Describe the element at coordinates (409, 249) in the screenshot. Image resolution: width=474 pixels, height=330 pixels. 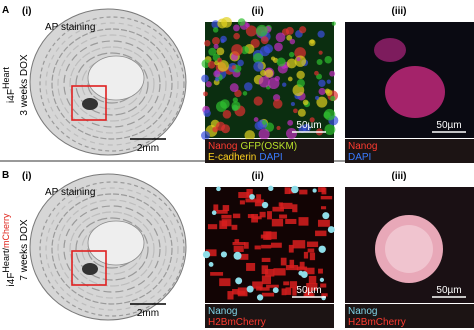
I see `colony-core` at that location.